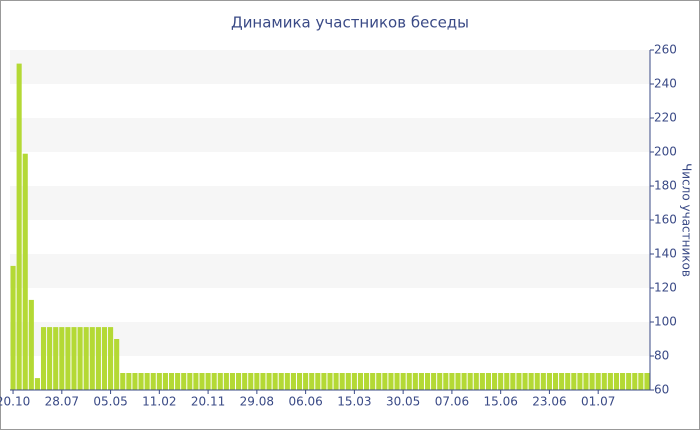 The height and width of the screenshot is (430, 700). What do you see at coordinates (665, 220) in the screenshot?
I see `y-tick-label: 160` at bounding box center [665, 220].